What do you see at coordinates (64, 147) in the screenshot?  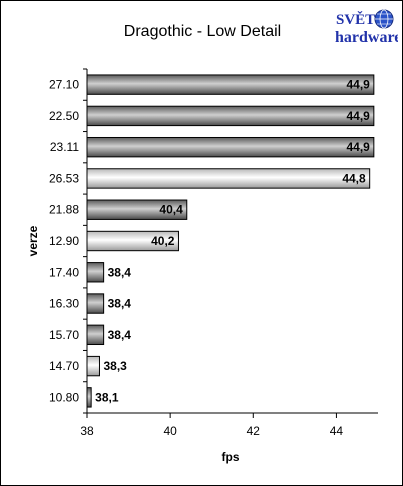 I see `category-label: 23.11` at bounding box center [64, 147].